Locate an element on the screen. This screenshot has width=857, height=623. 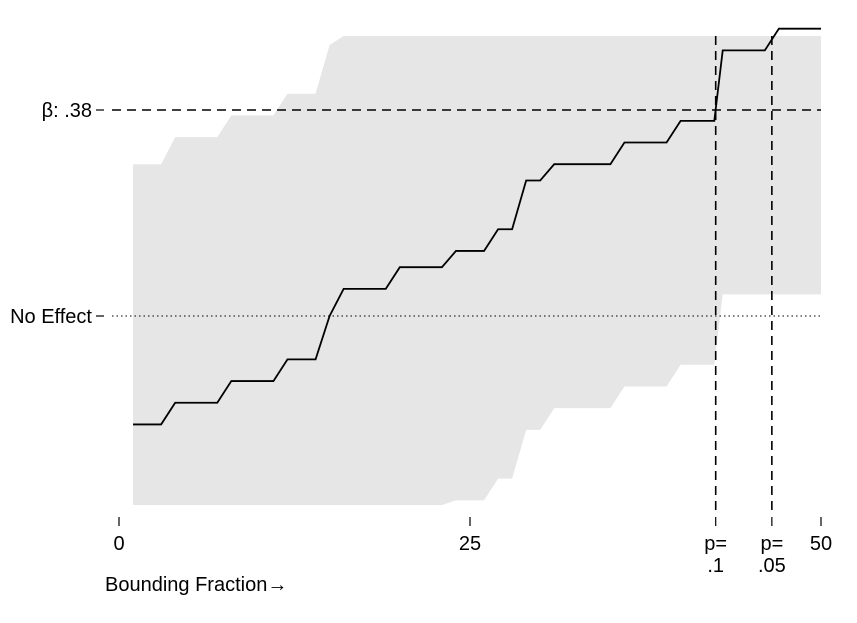
x-tick-label-3-line1: .05 is located at coordinates (772, 566).